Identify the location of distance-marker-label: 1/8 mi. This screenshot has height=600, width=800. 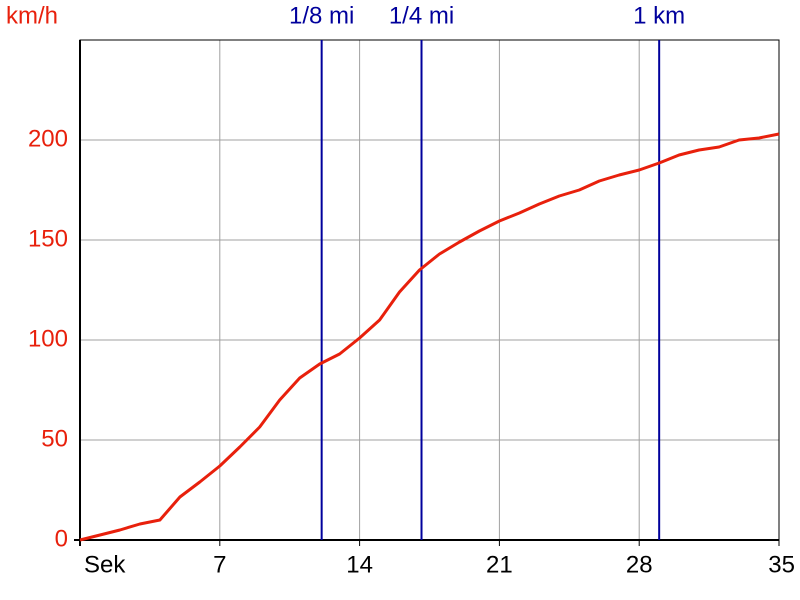
(321, 15).